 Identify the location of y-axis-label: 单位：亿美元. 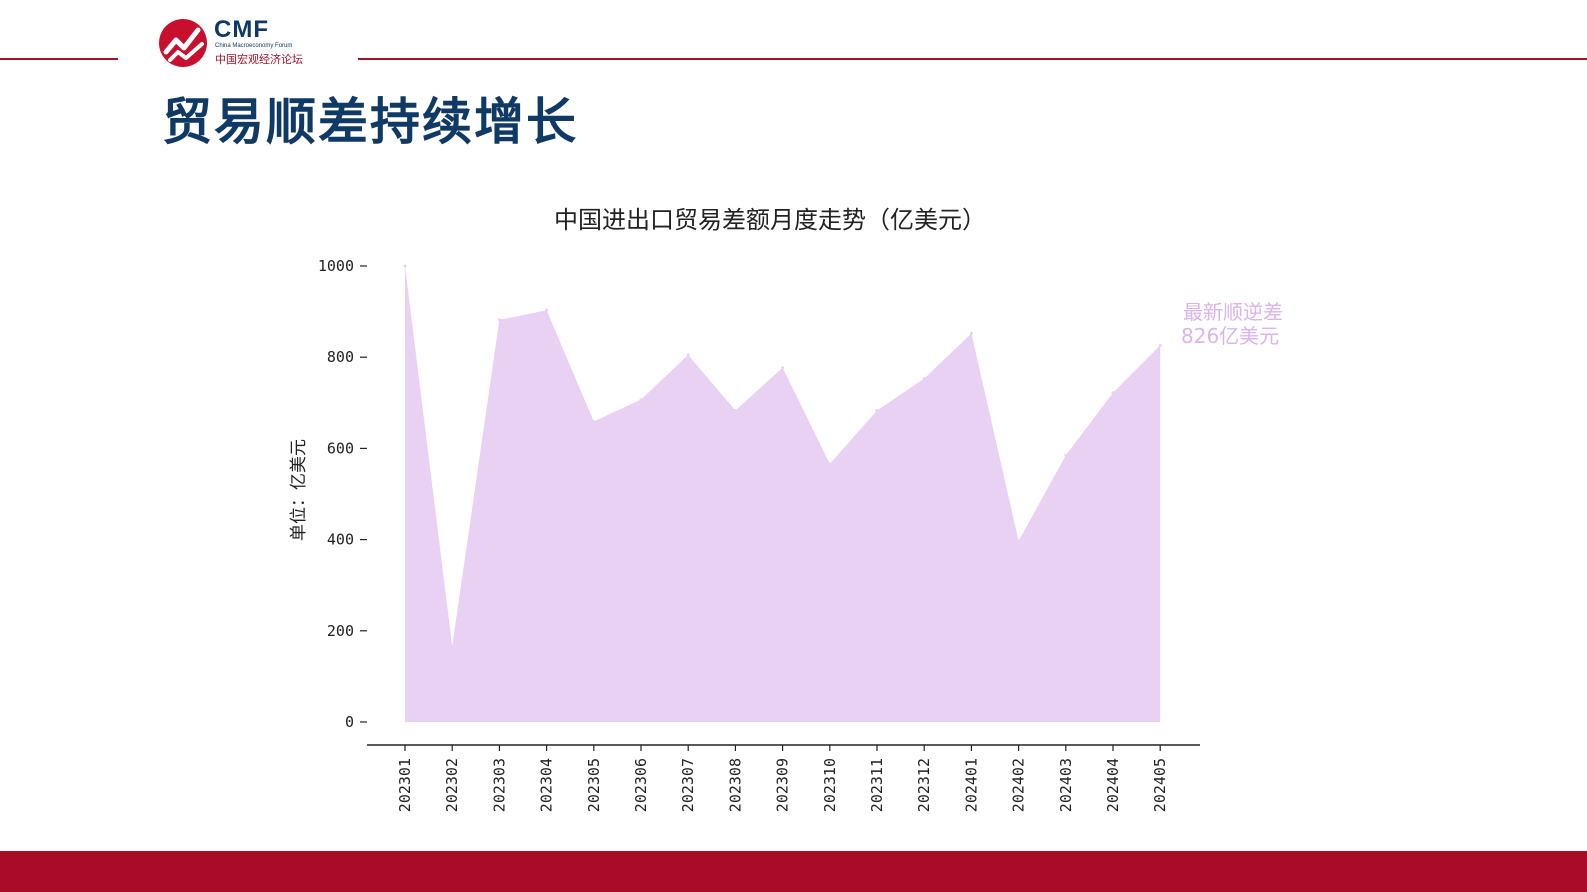
(299, 490).